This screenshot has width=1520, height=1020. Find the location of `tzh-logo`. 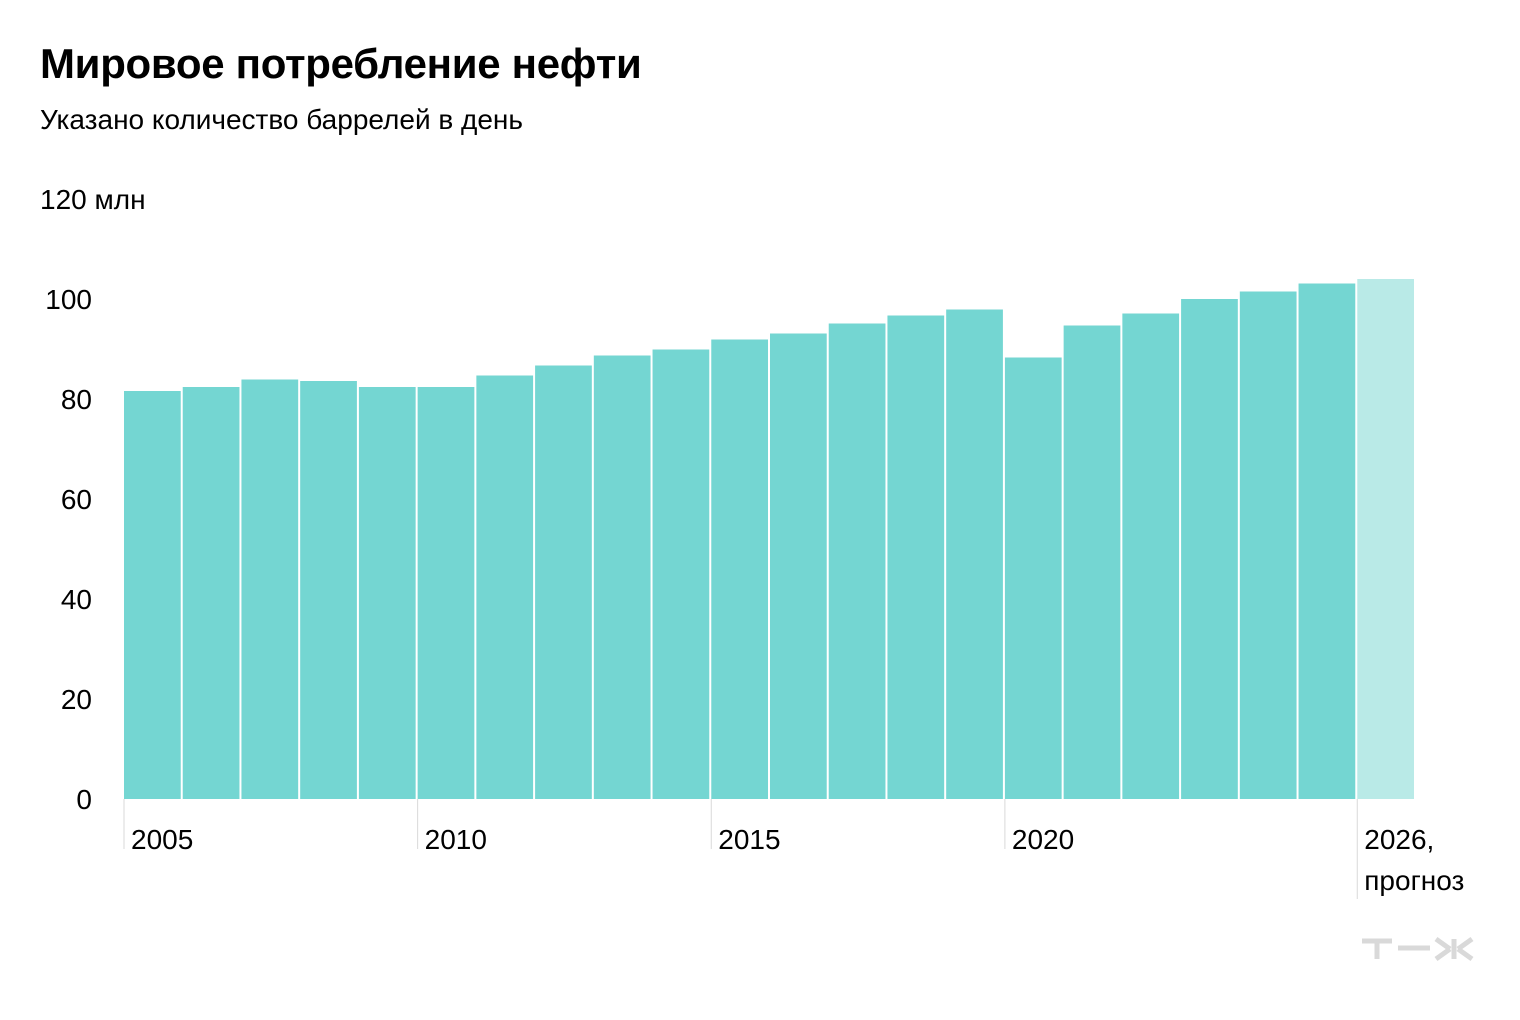

tzh-logo is located at coordinates (1418, 949).